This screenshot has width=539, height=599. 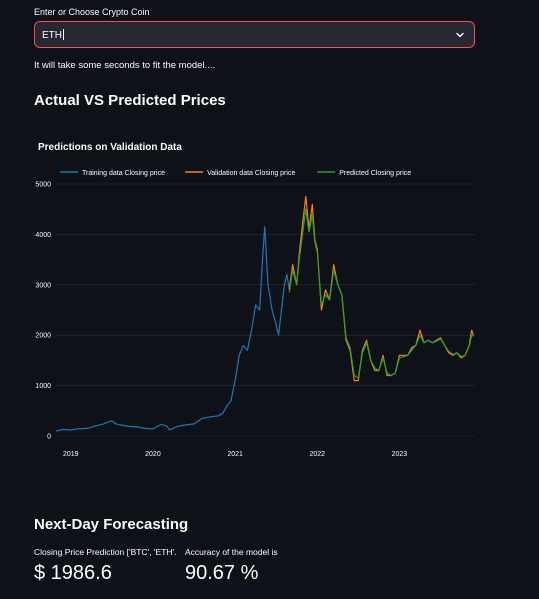 I want to click on y-tick-label: 3000, so click(x=43, y=285).